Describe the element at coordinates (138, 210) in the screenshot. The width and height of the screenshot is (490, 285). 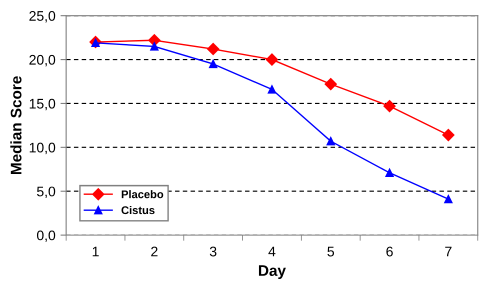
I see `legend-label: Cistus` at that location.